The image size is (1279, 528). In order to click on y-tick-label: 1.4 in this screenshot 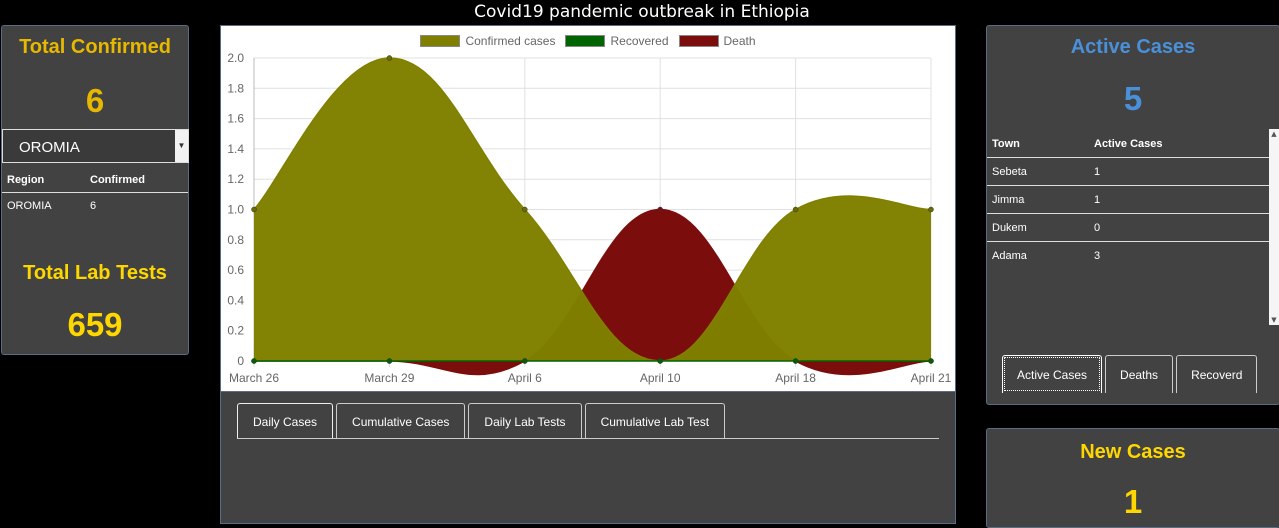, I will do `click(235, 149)`.